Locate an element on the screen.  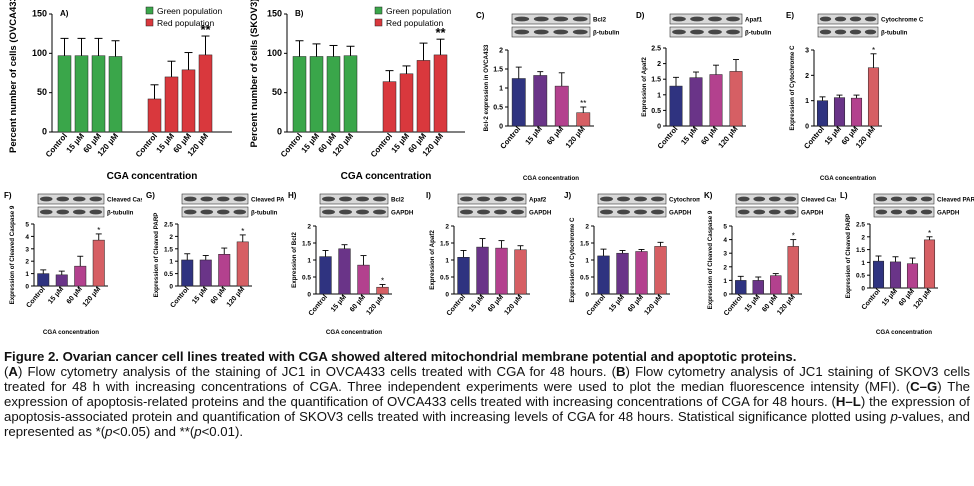
panel-letter: D) is located at coordinates (640, 15).